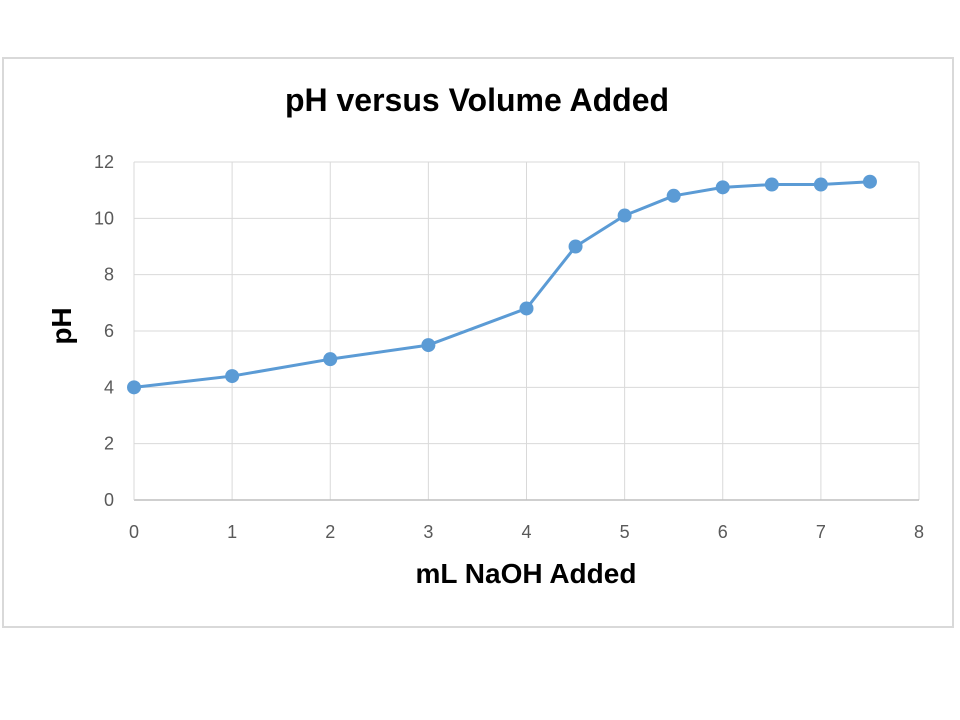 The width and height of the screenshot is (960, 720). Describe the element at coordinates (330, 532) in the screenshot. I see `x-tick-label: 2` at that location.